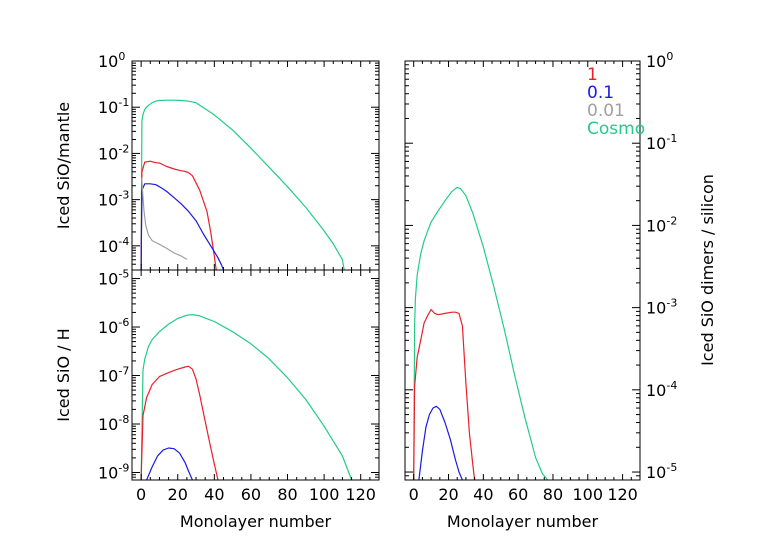  I want to click on y-tick-exponent: -9, so click(123, 467).